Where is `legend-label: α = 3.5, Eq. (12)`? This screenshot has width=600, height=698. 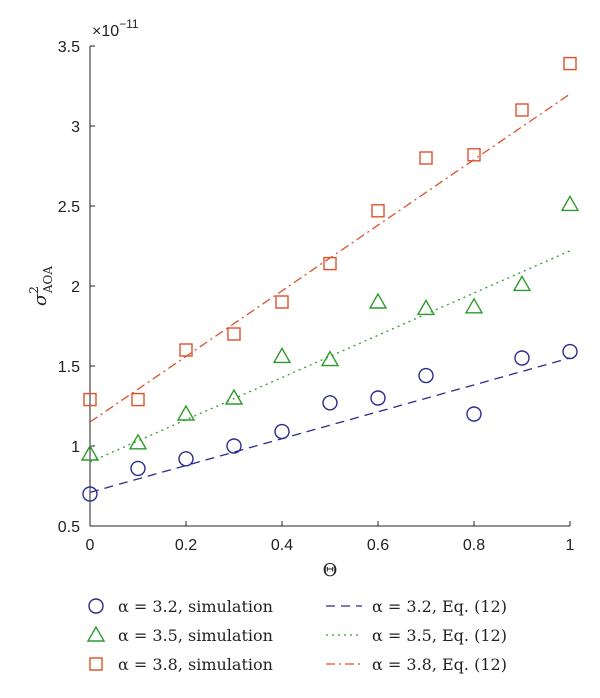 legend-label: α = 3.5, Eq. (12) is located at coordinates (439, 635).